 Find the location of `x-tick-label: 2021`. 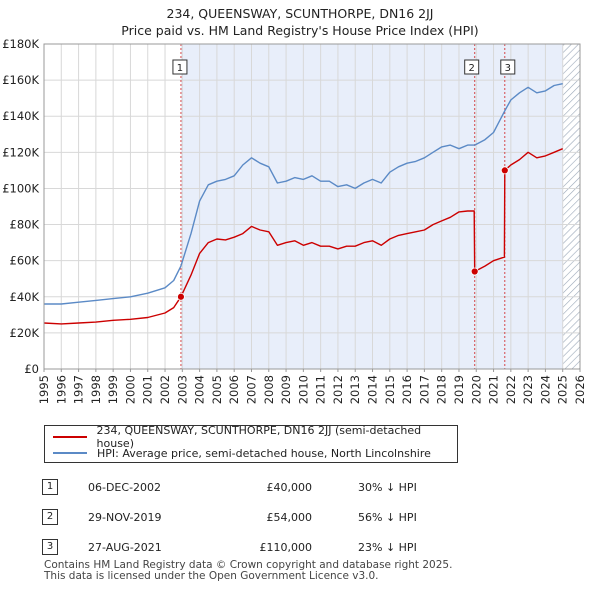

x-tick-label: 2021 is located at coordinates (494, 389).